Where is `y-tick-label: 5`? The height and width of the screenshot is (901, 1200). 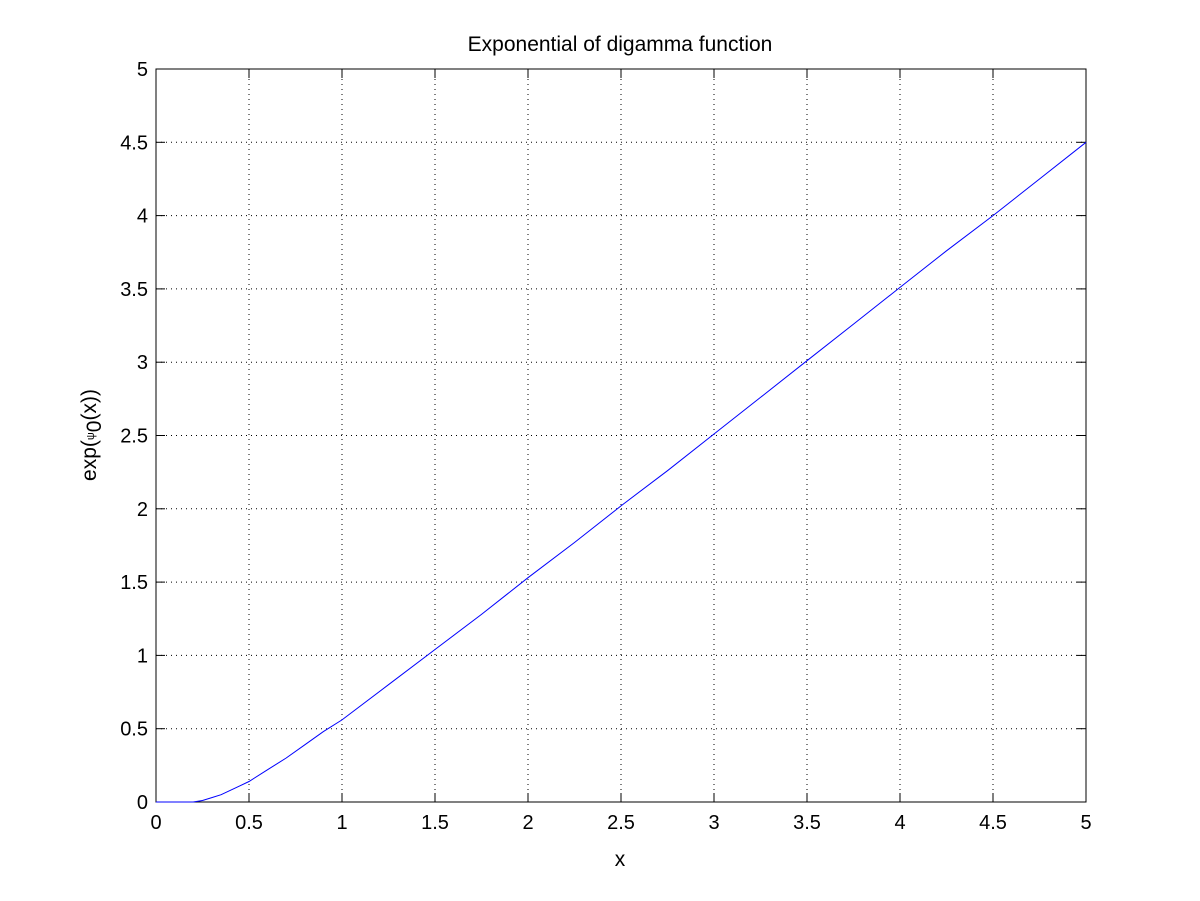
y-tick-label: 5 is located at coordinates (142, 70).